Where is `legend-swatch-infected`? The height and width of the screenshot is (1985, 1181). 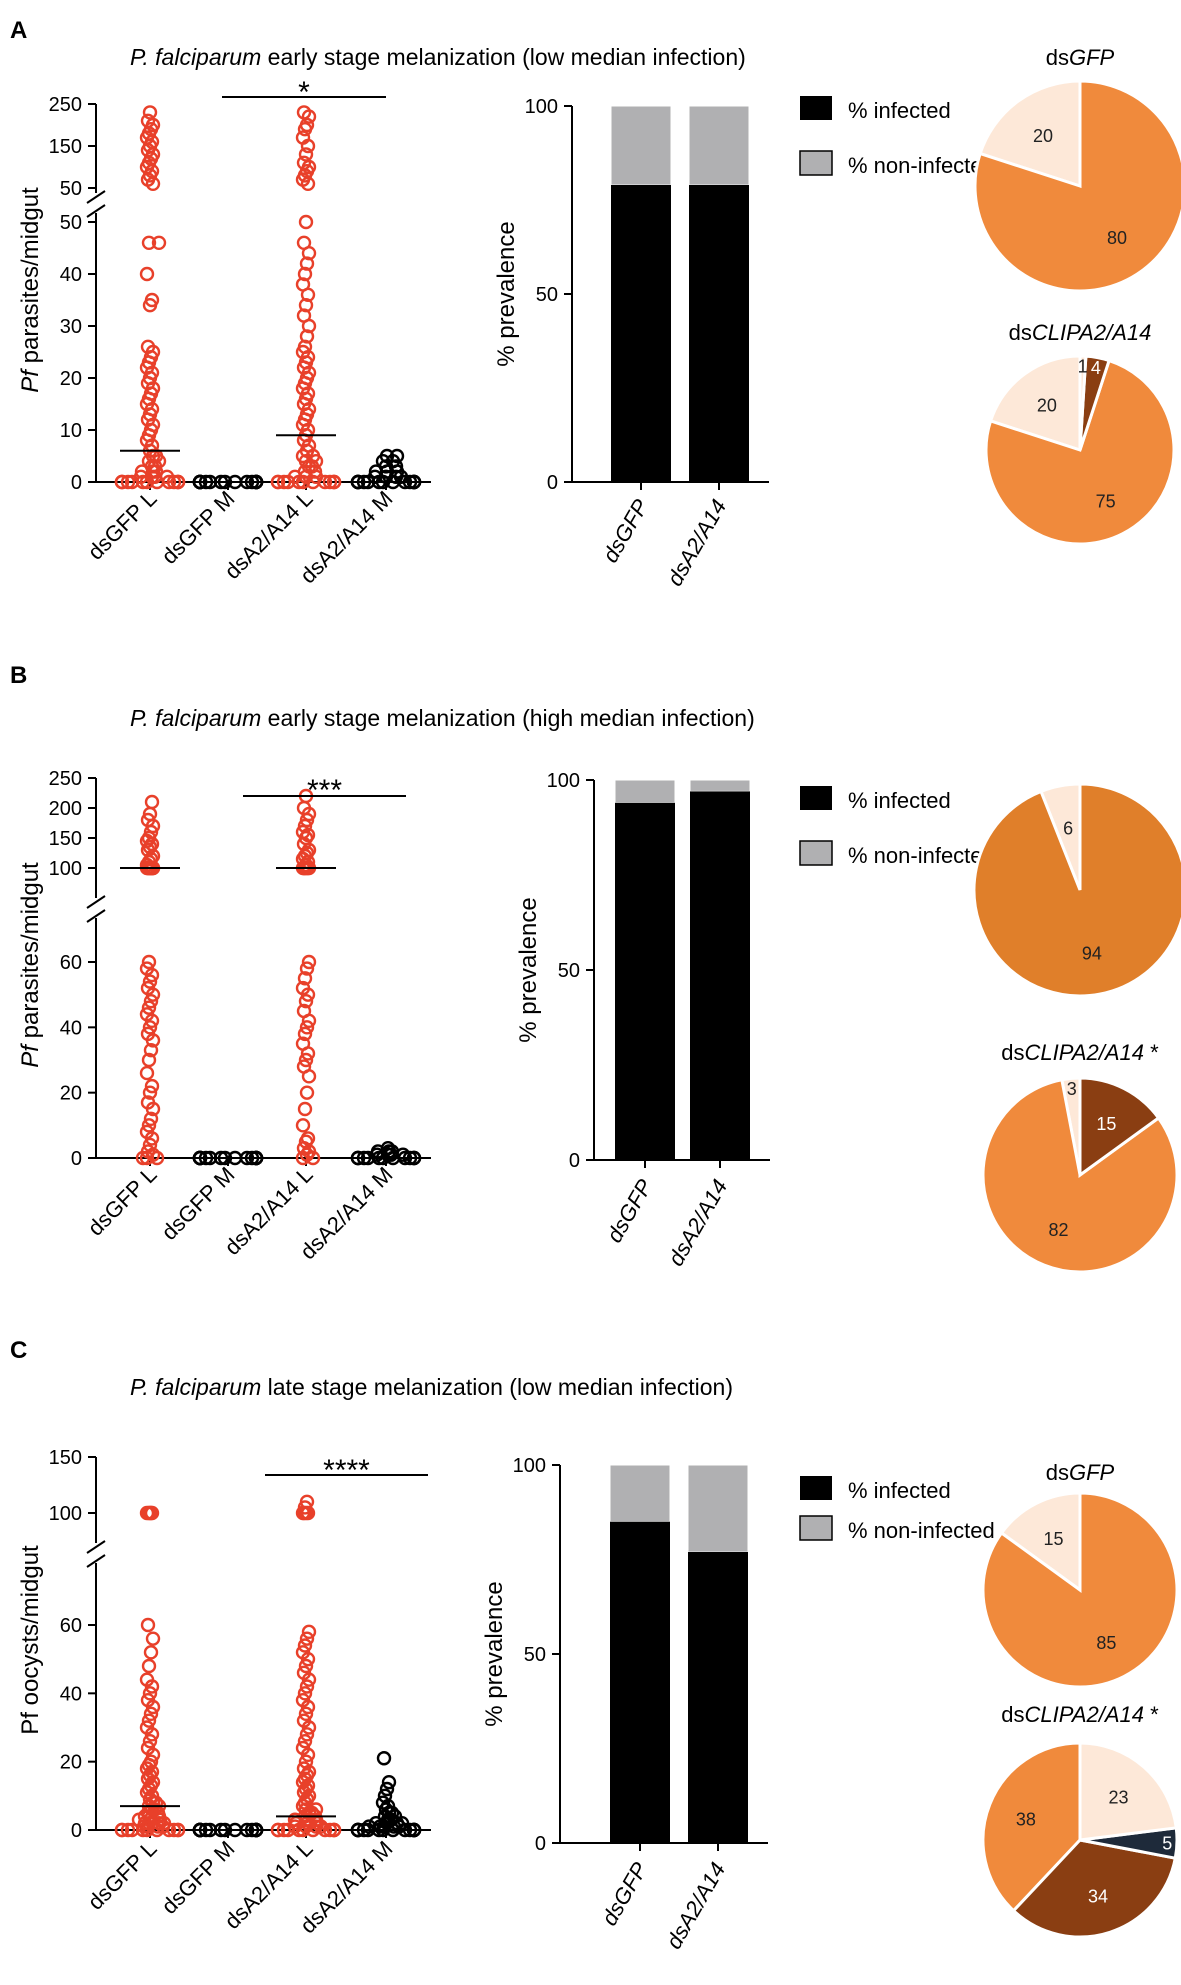 legend-swatch-infected is located at coordinates (816, 1488).